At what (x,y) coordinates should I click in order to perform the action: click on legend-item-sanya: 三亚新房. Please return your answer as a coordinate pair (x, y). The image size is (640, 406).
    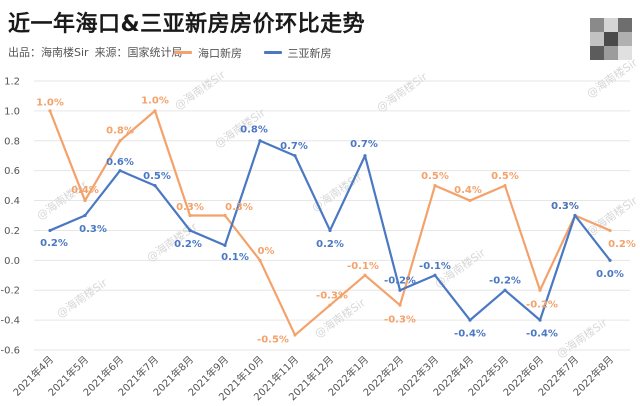
    Looking at the image, I should click on (297, 53).